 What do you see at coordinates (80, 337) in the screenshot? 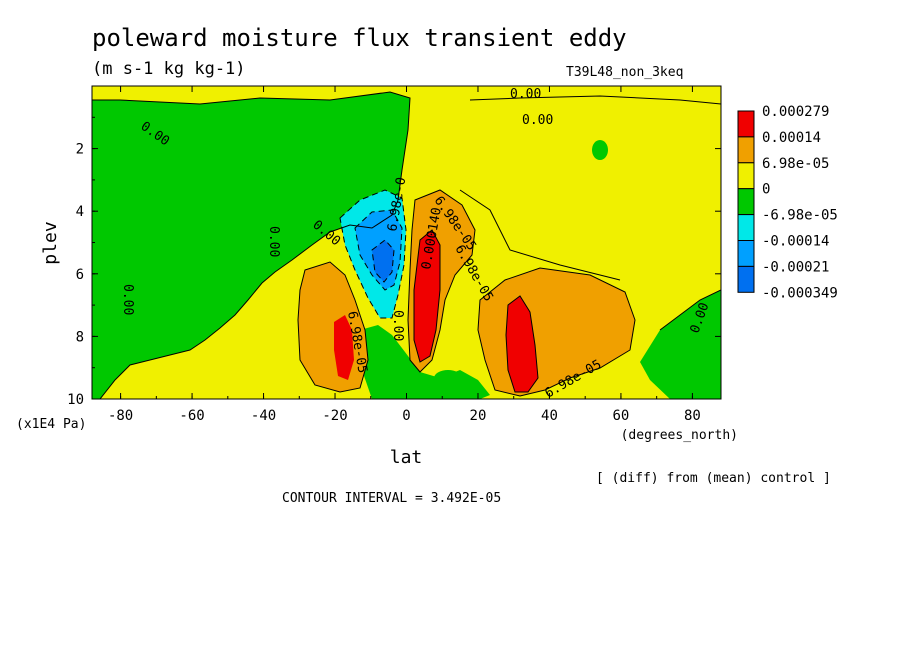
I see `y-tick-label: 8` at bounding box center [80, 337].